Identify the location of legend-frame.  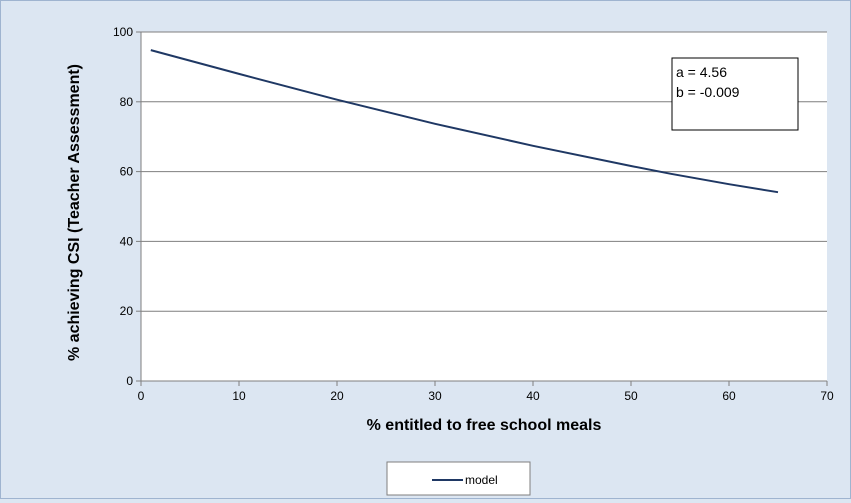
(458, 478).